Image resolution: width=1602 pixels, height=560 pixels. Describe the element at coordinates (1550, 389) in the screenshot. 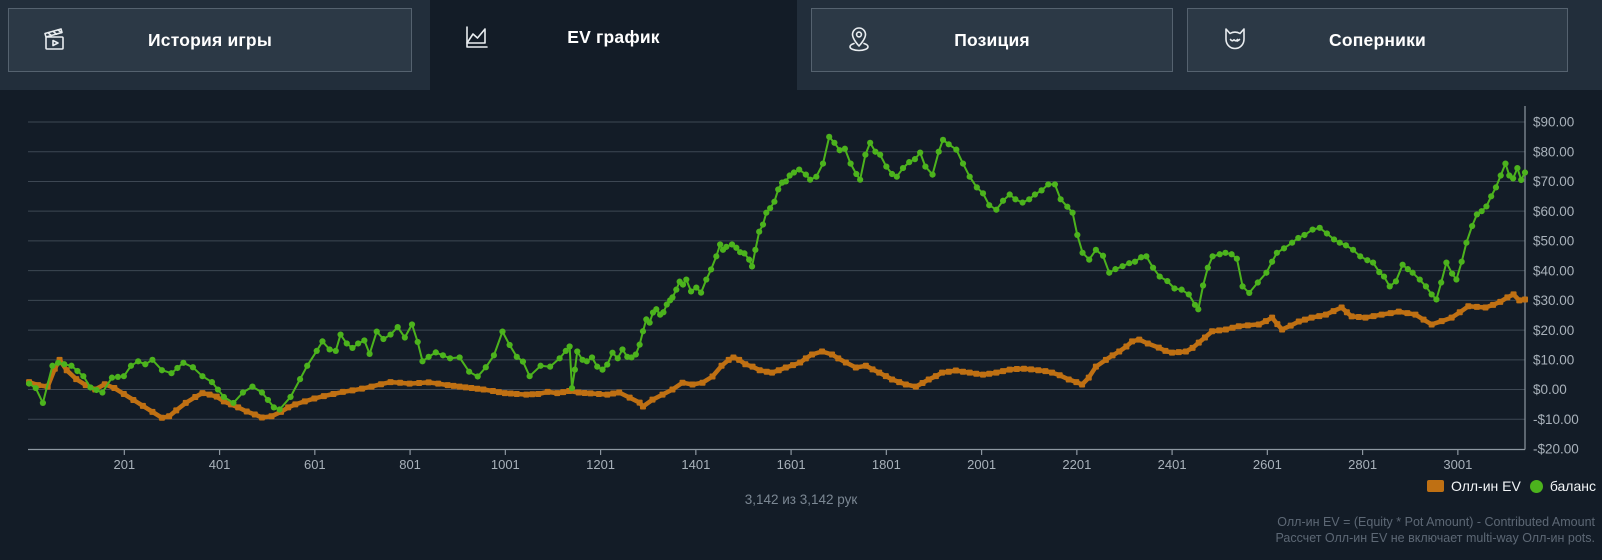

I see `svg-text: $0.00` at that location.